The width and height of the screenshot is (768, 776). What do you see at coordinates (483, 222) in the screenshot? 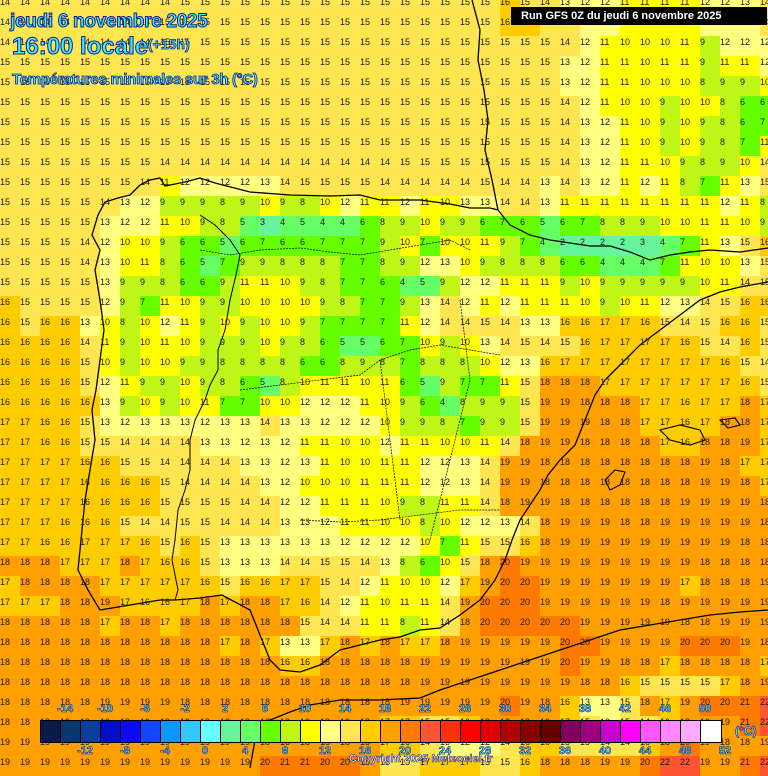
I see `grid-value: 6` at bounding box center [483, 222].